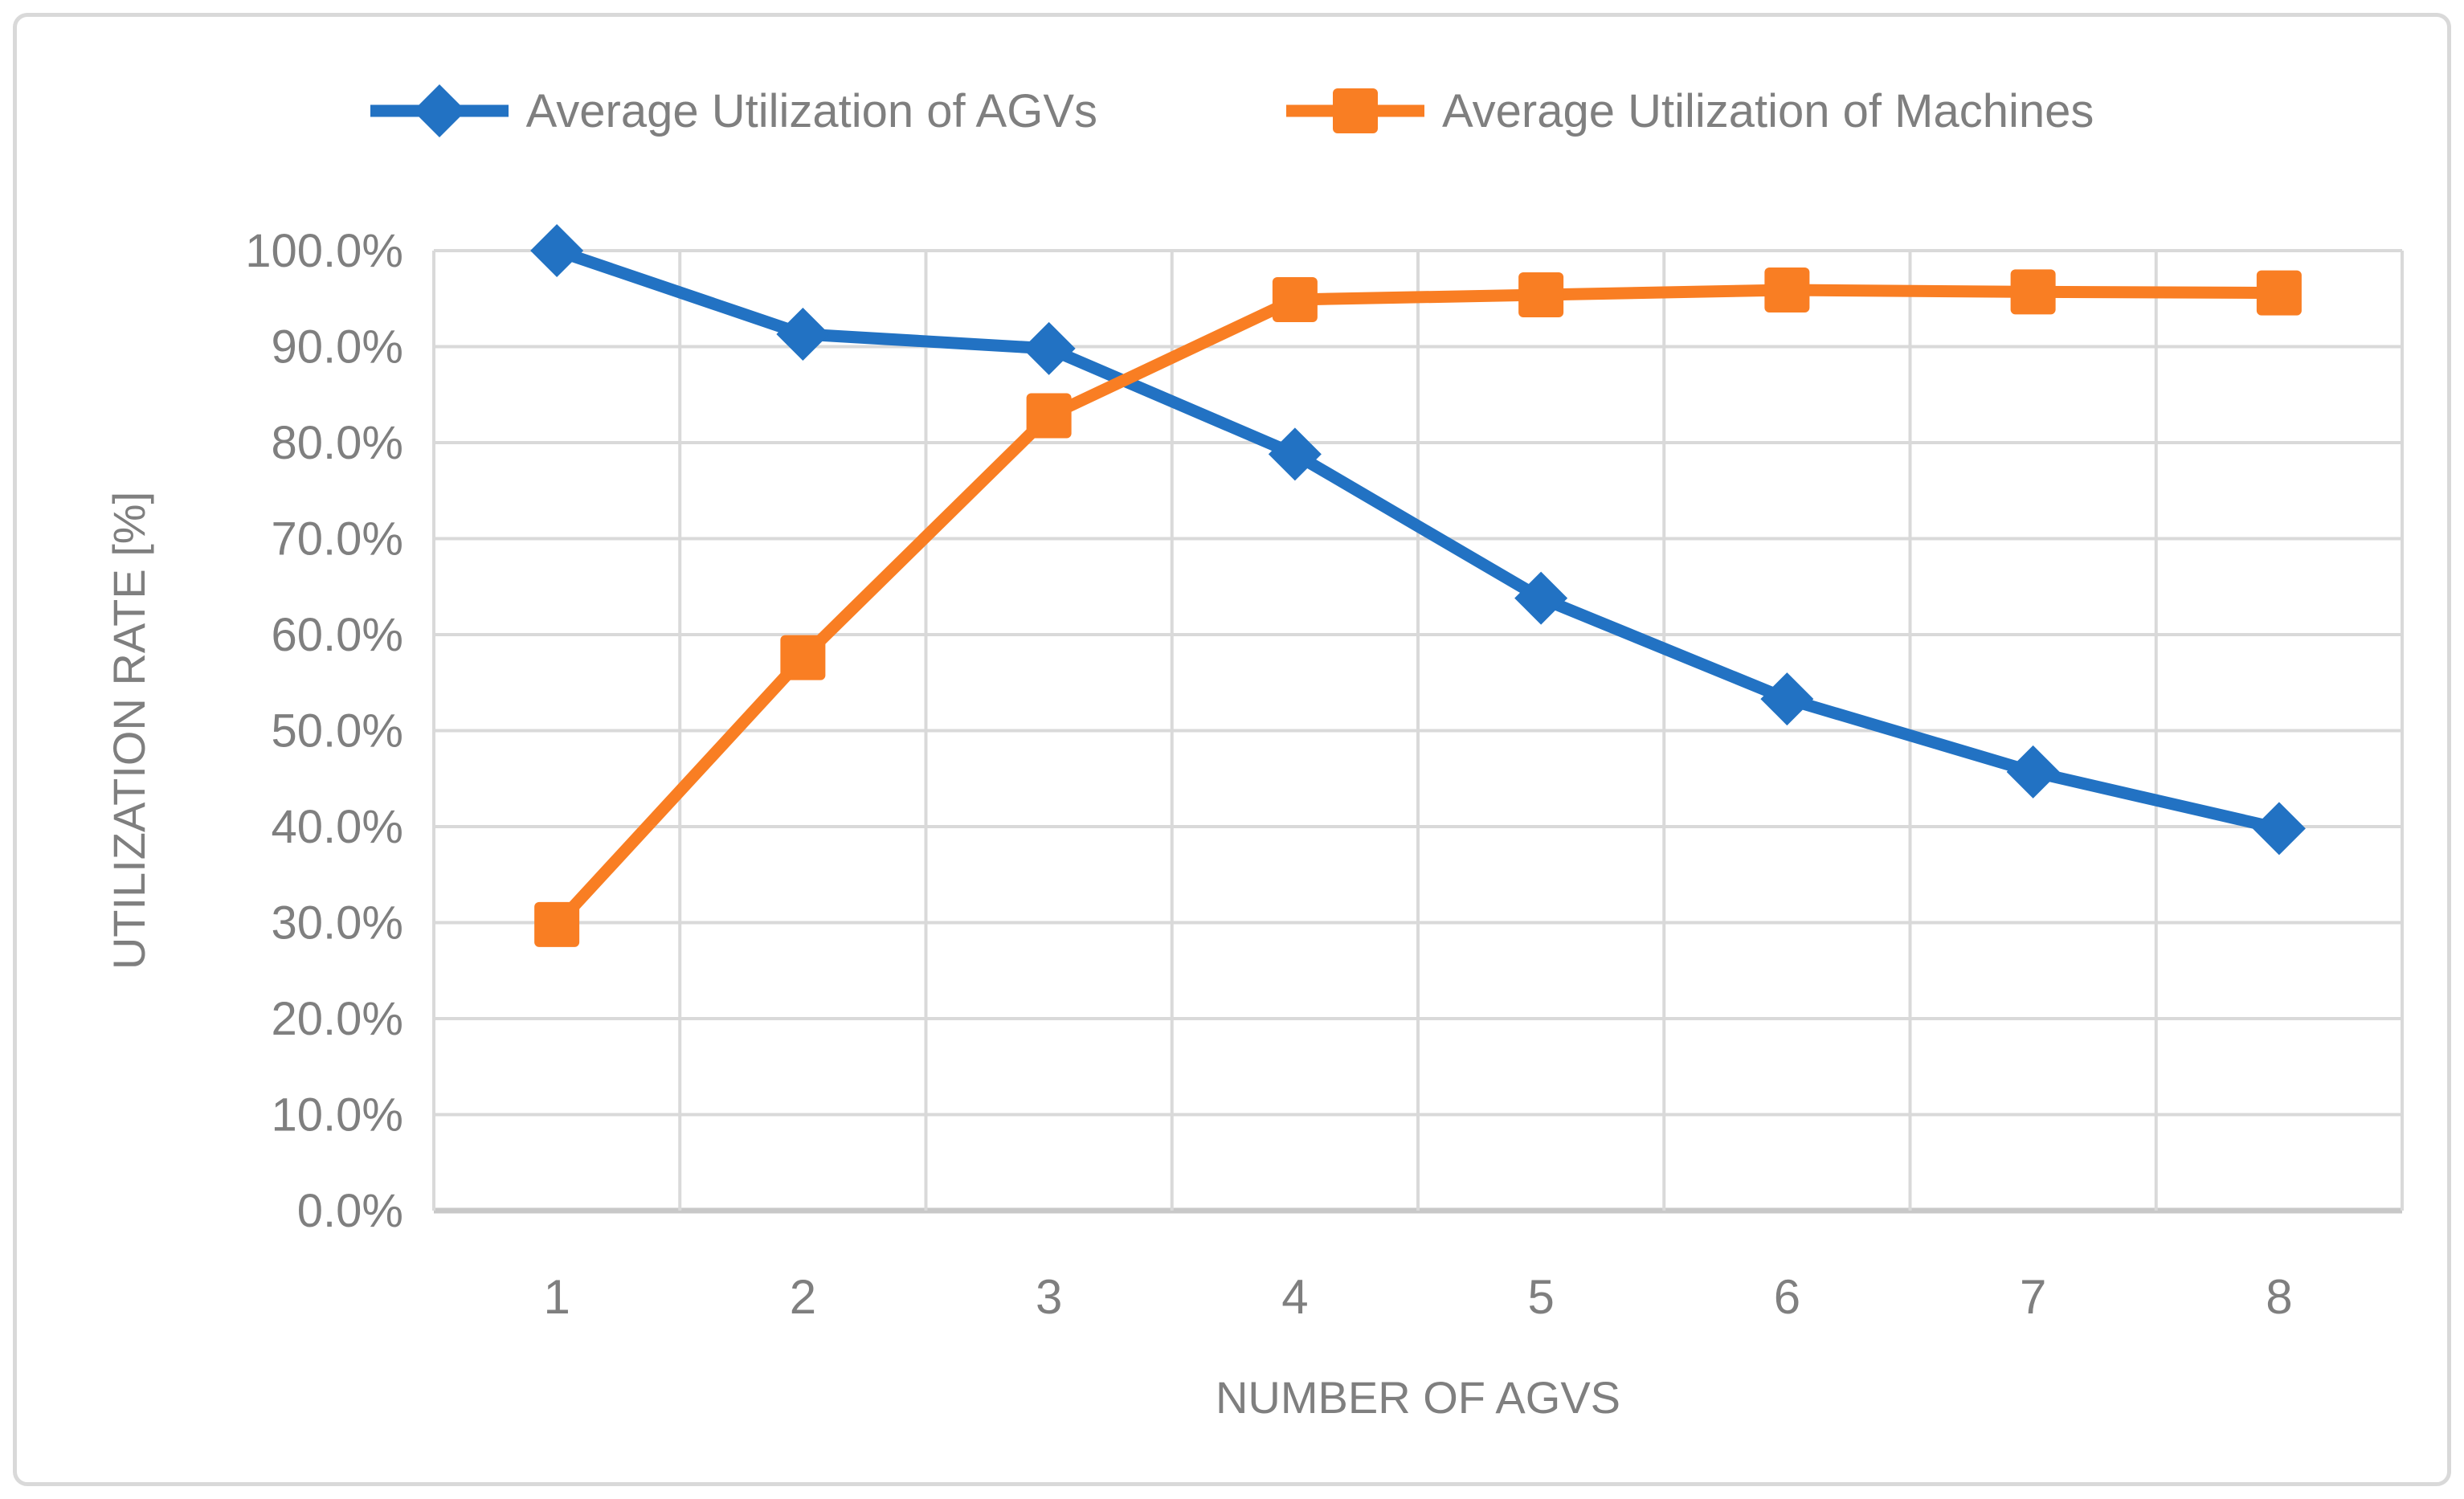  I want to click on legend-diamond-marker-icon, so click(440, 111).